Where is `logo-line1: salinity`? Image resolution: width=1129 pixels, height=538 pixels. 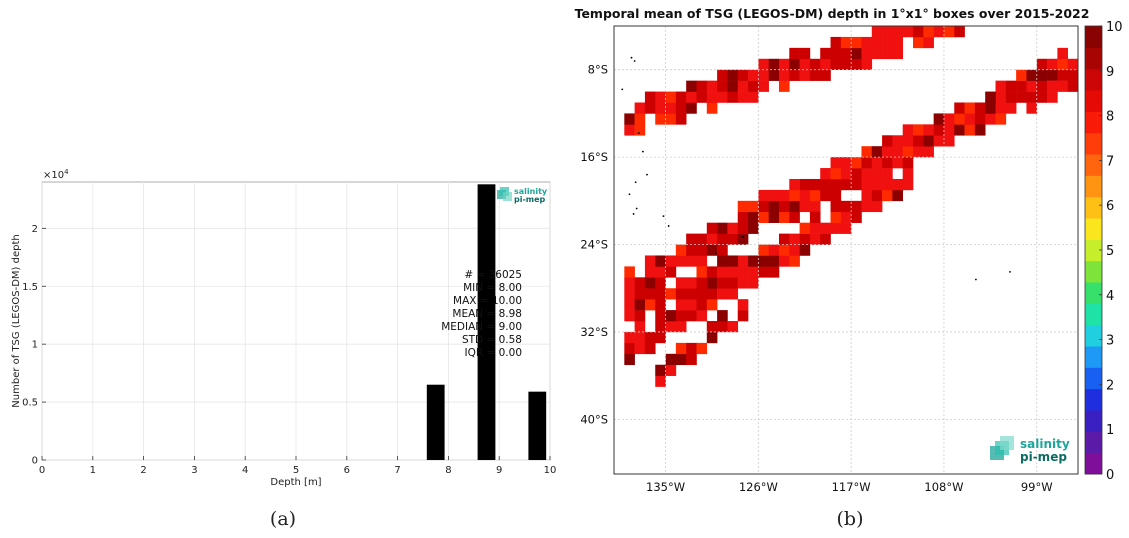 logo-line1: salinity is located at coordinates (1045, 444).